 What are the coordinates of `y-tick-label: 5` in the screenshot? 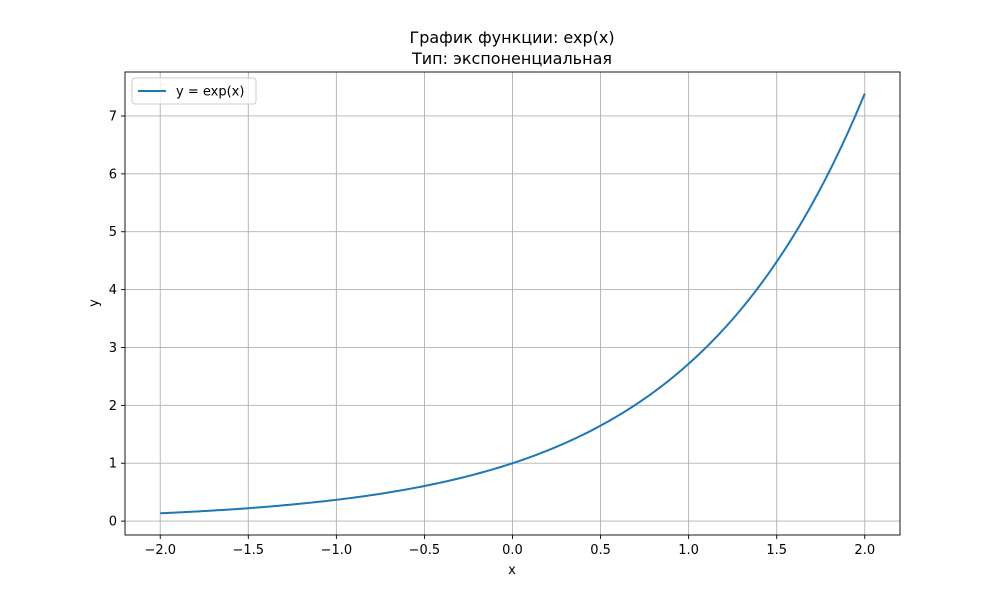 It's located at (113, 232).